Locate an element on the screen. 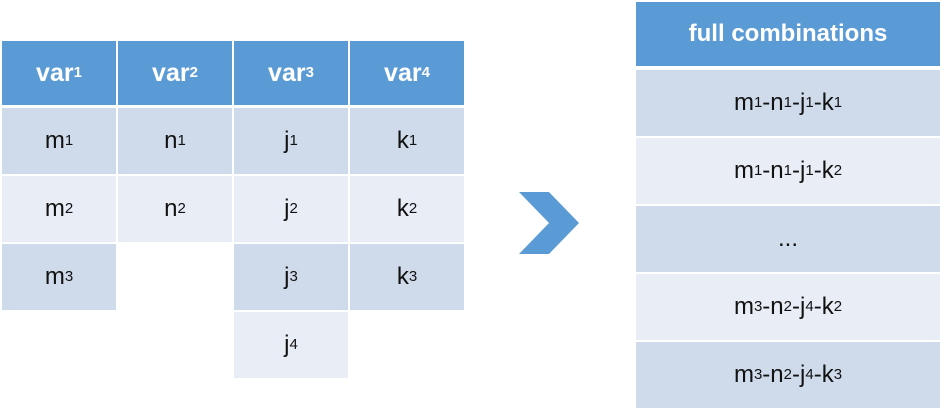 This screenshot has width=942, height=410. header-var-1: var 1 is located at coordinates (59, 73).